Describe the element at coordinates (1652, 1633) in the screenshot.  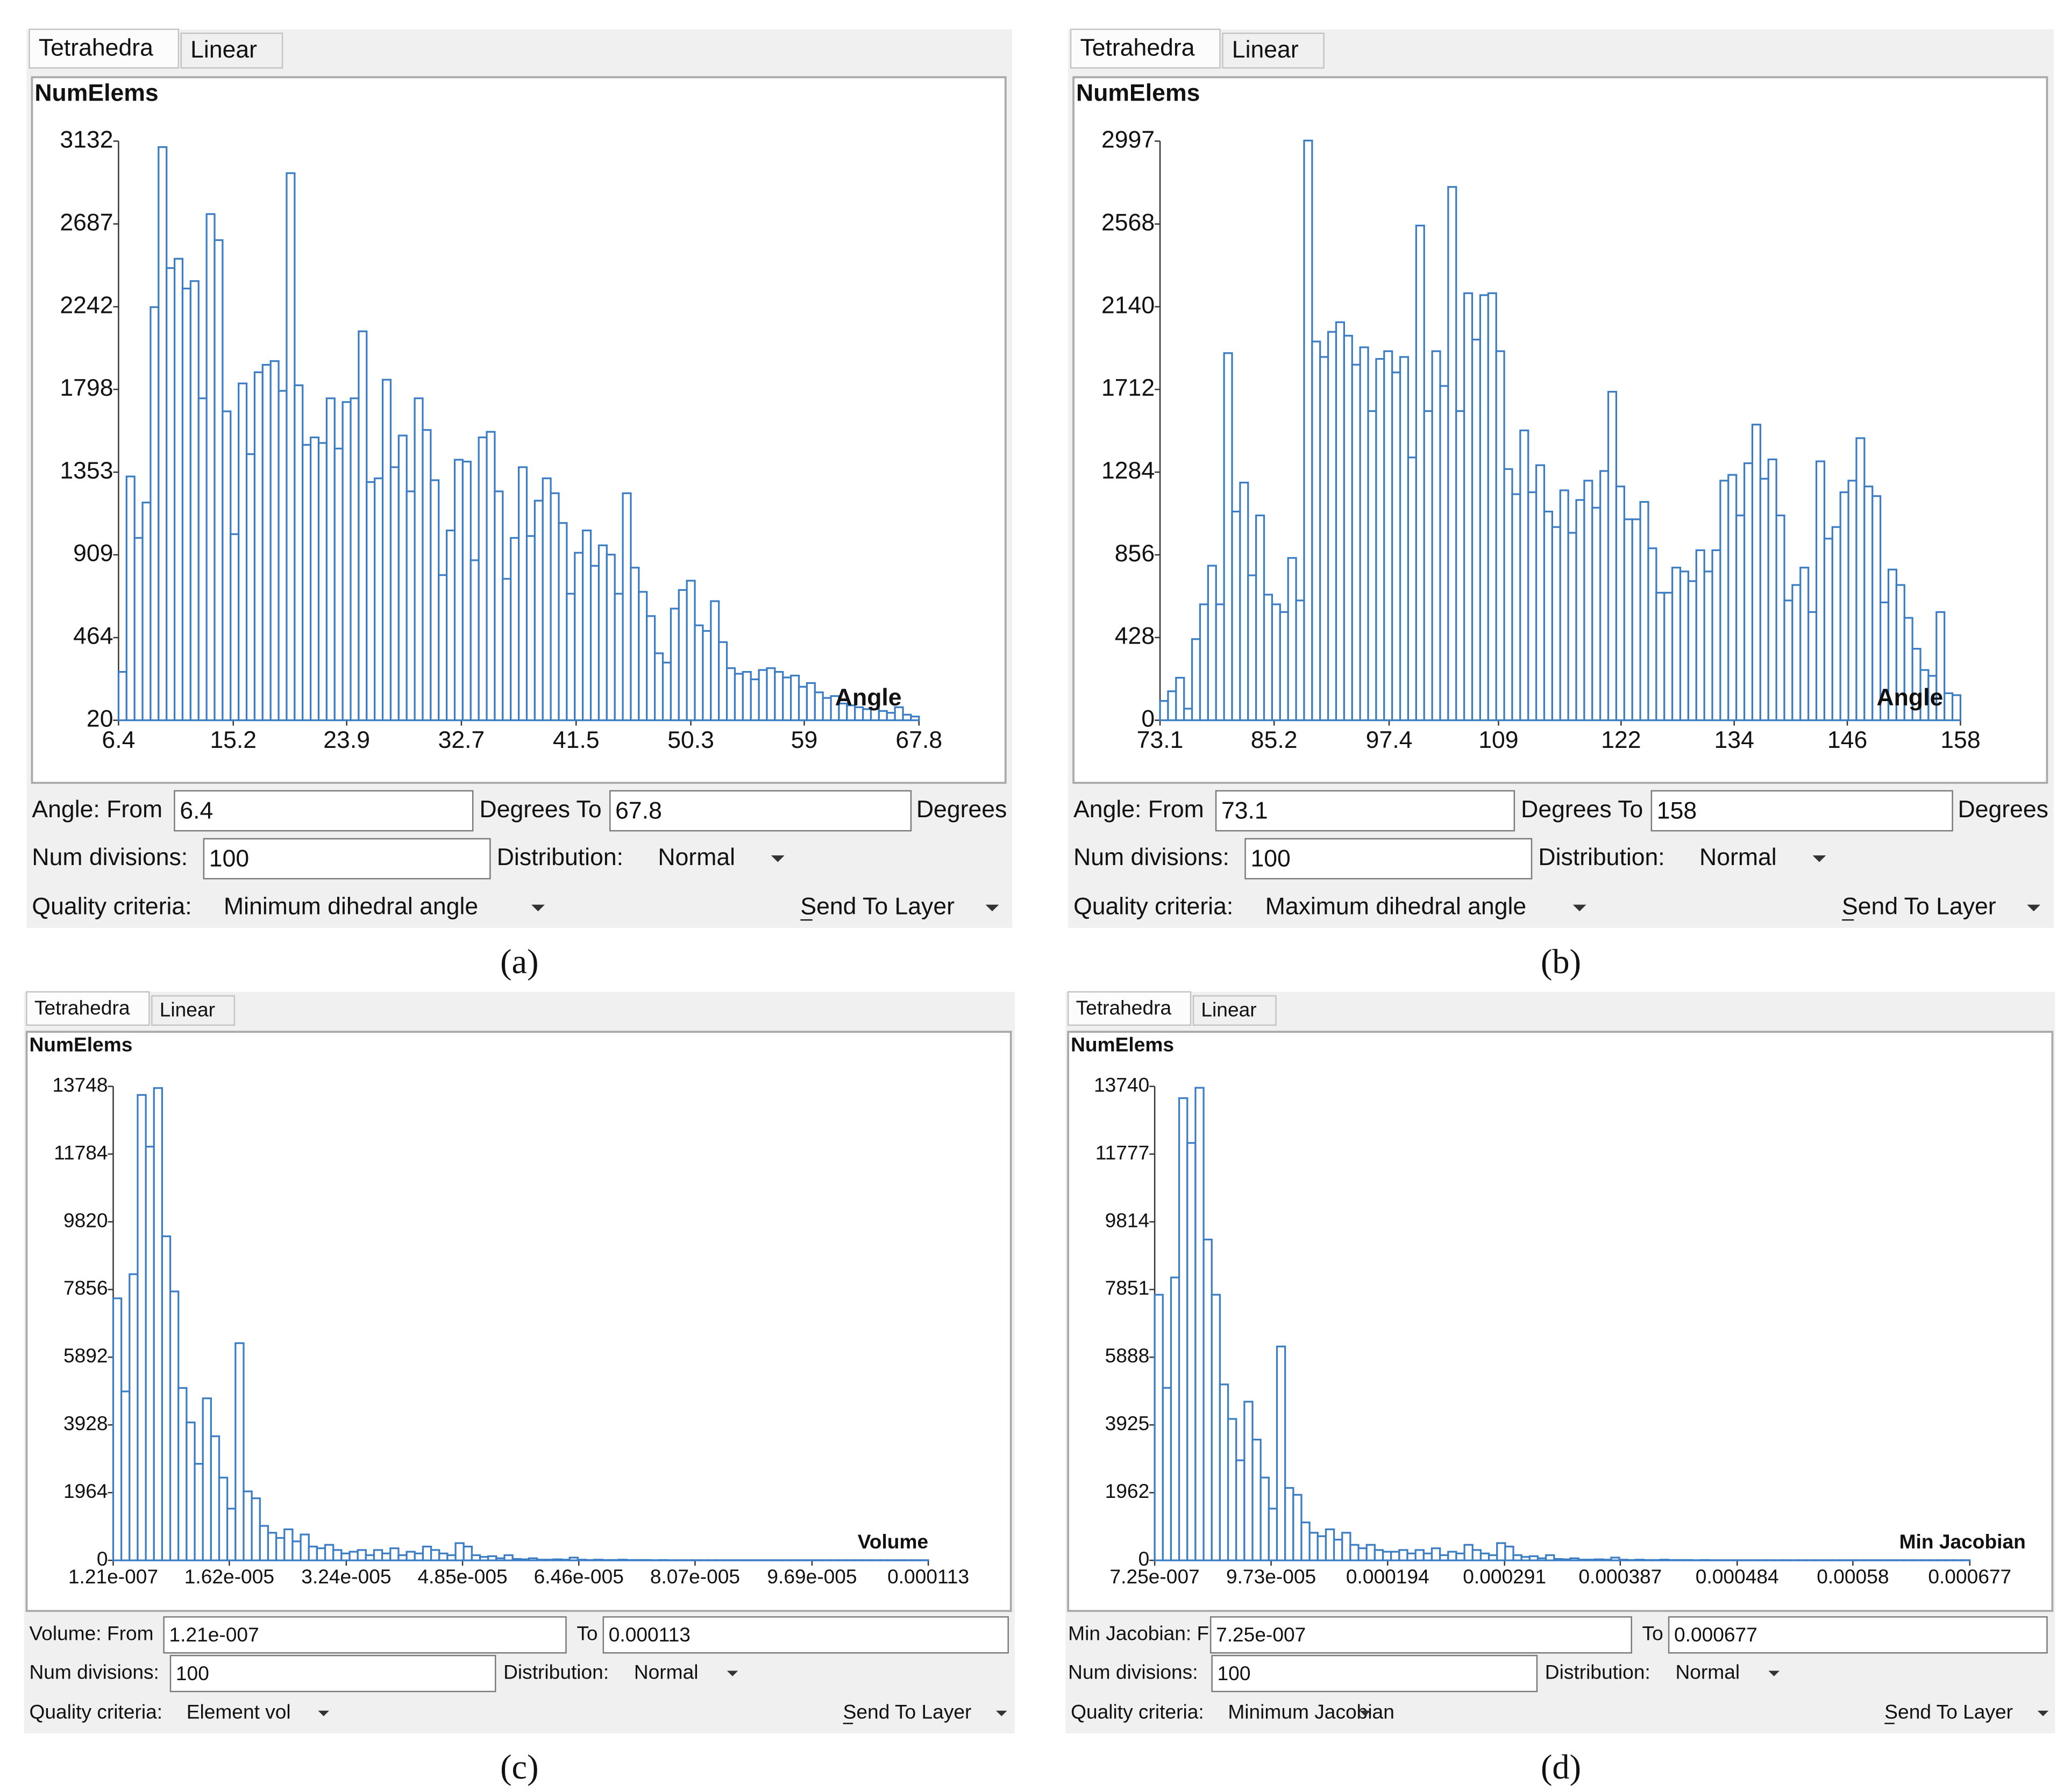
I see `to-label: To` at that location.